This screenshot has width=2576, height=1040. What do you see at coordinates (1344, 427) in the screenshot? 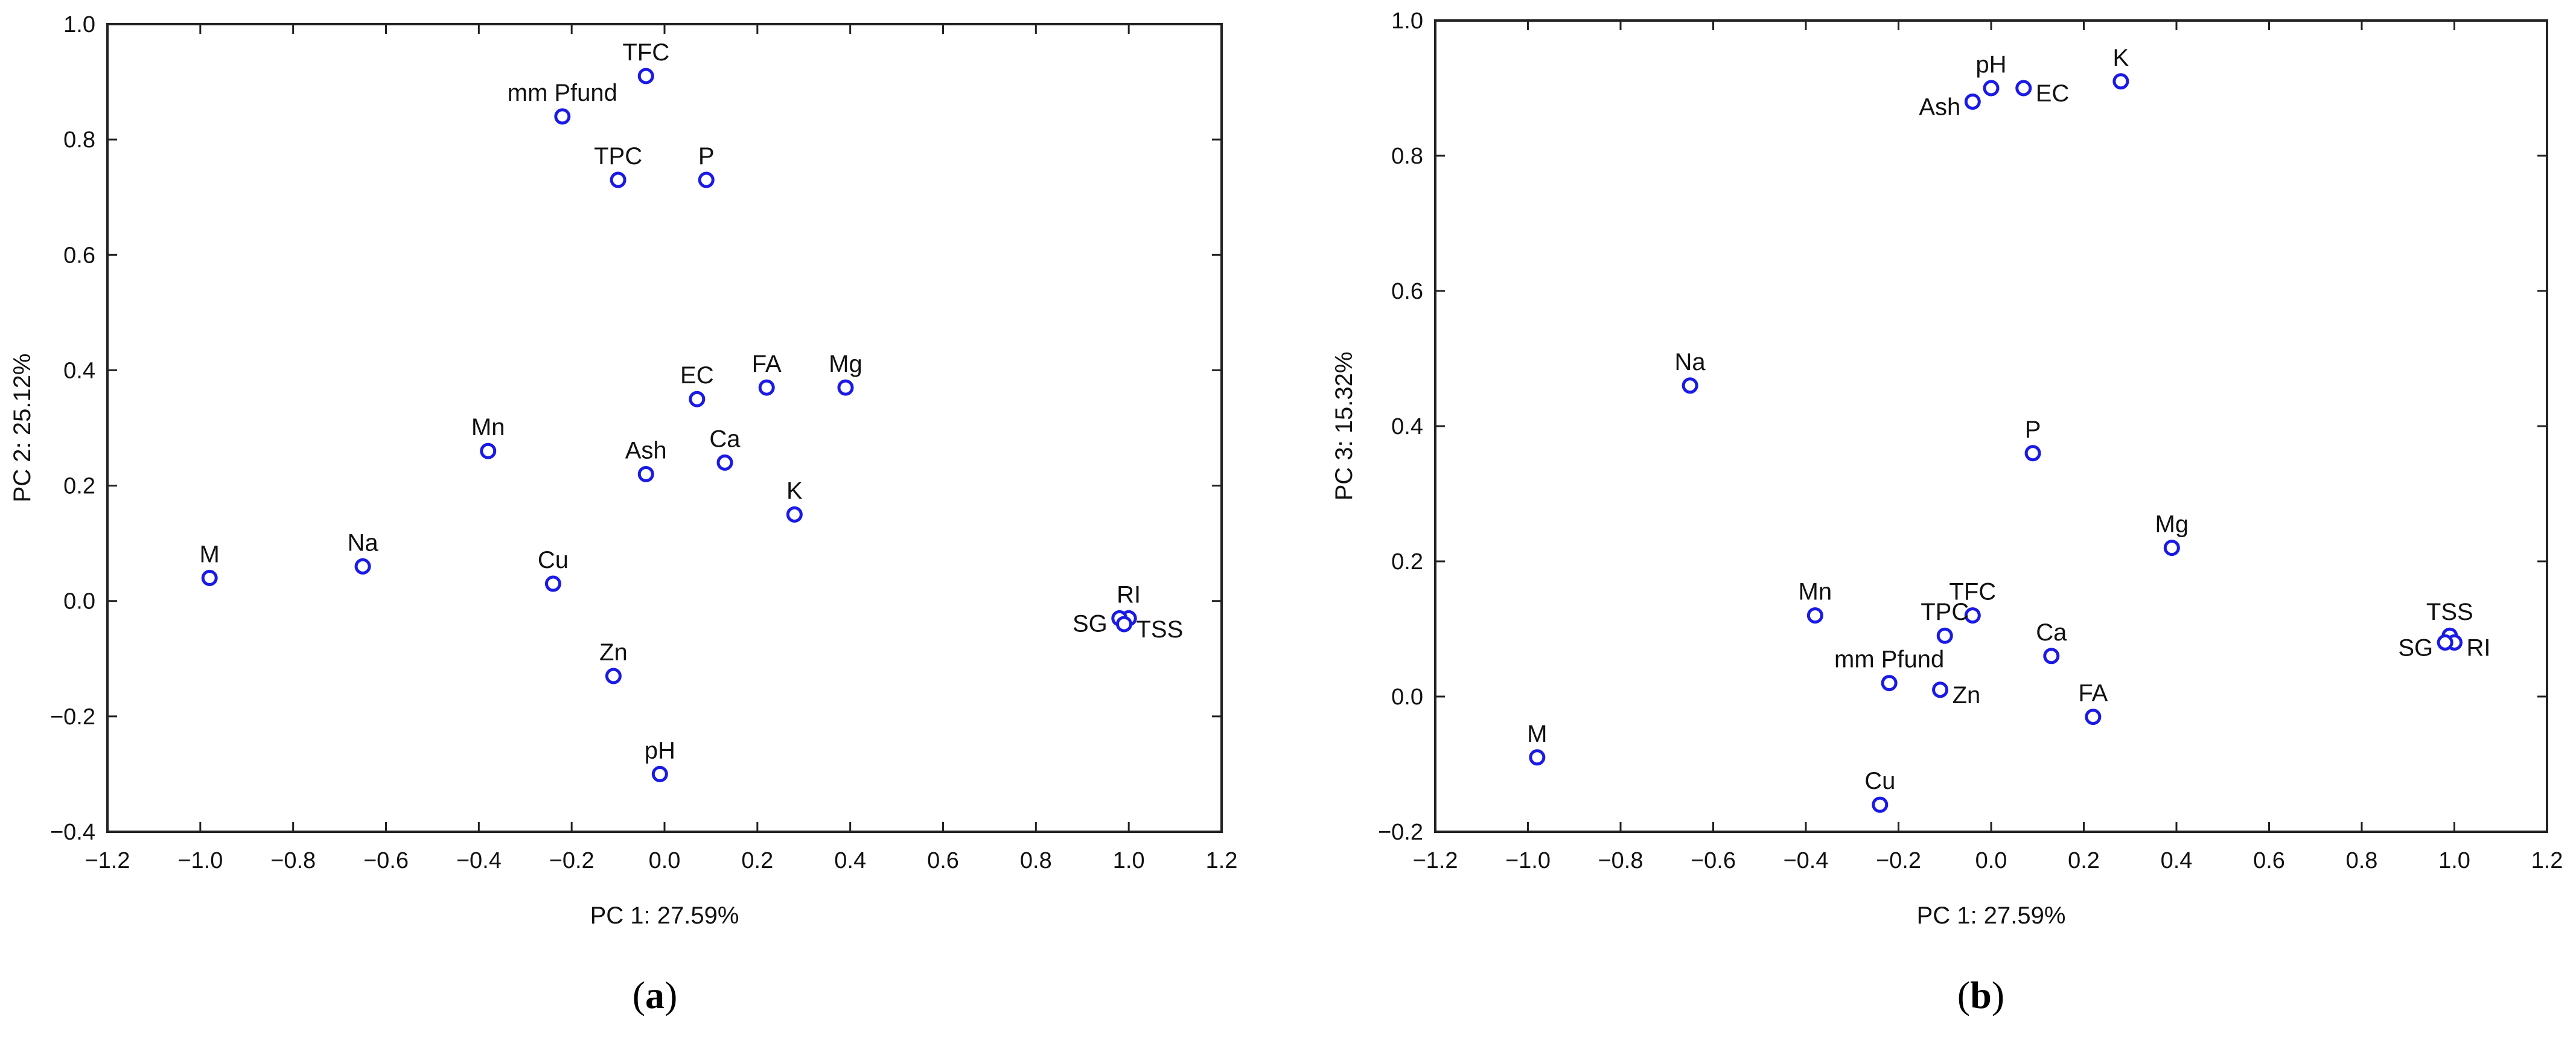
I see `y-axis-title: PC 3: 15.32%` at bounding box center [1344, 427].